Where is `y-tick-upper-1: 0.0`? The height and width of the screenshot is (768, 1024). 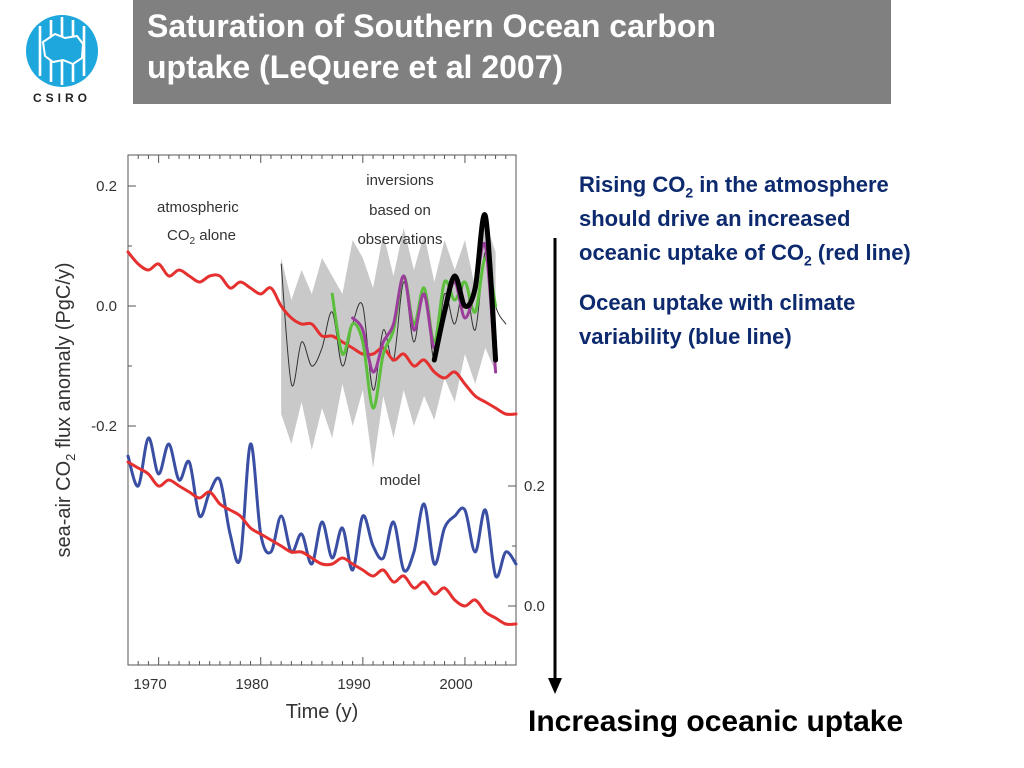 y-tick-upper-1: 0.0 is located at coordinates (106, 306).